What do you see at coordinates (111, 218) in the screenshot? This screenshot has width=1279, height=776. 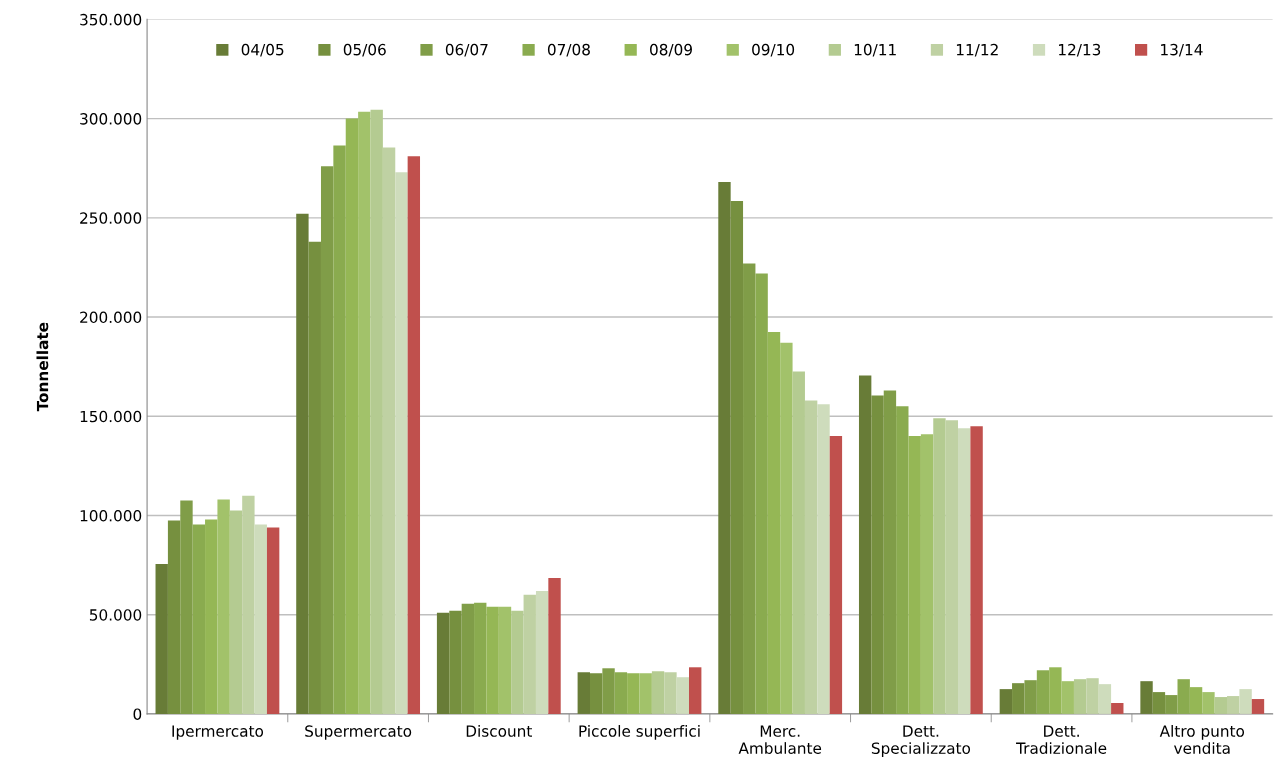 I see `y-tick-label: 250.000` at bounding box center [111, 218].